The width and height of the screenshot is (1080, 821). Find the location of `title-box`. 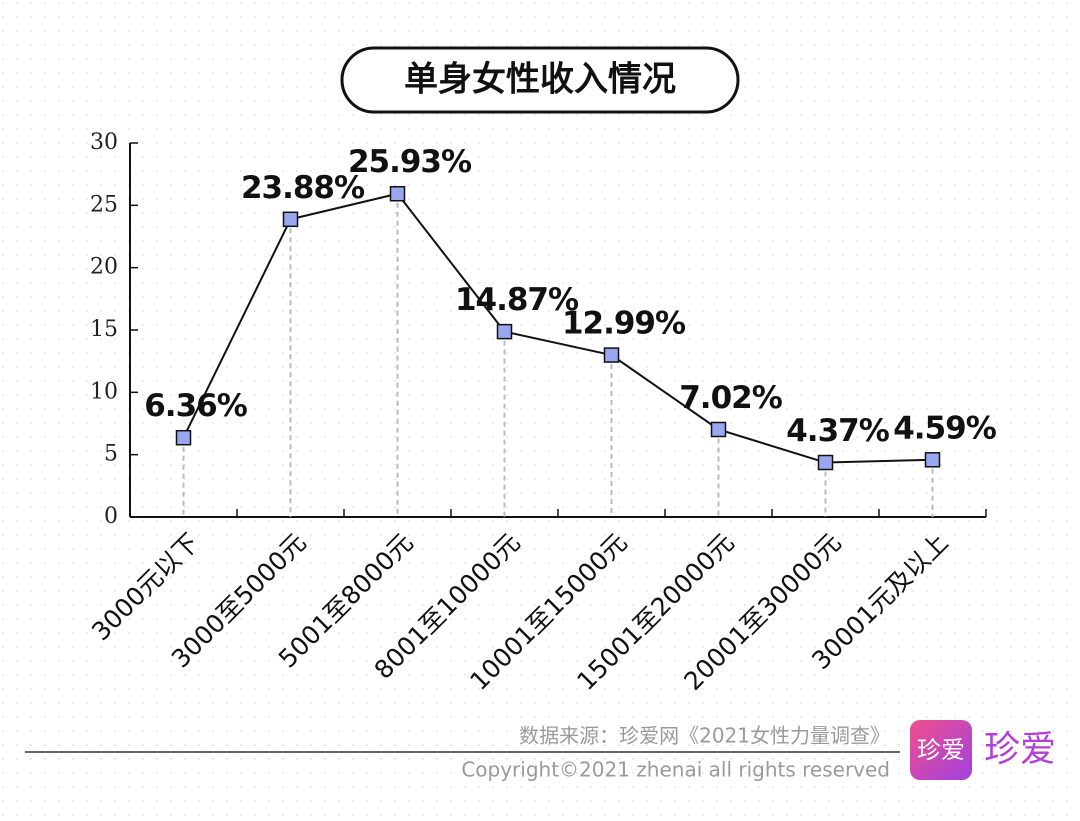

title-box is located at coordinates (540, 80).